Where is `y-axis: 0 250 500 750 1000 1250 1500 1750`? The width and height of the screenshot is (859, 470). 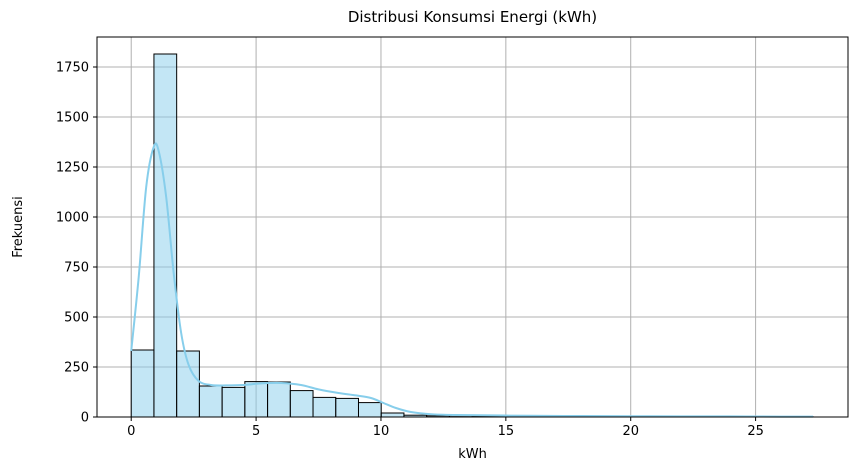 y-axis: 0 250 500 750 1000 1250 1500 1750 is located at coordinates (76, 243).